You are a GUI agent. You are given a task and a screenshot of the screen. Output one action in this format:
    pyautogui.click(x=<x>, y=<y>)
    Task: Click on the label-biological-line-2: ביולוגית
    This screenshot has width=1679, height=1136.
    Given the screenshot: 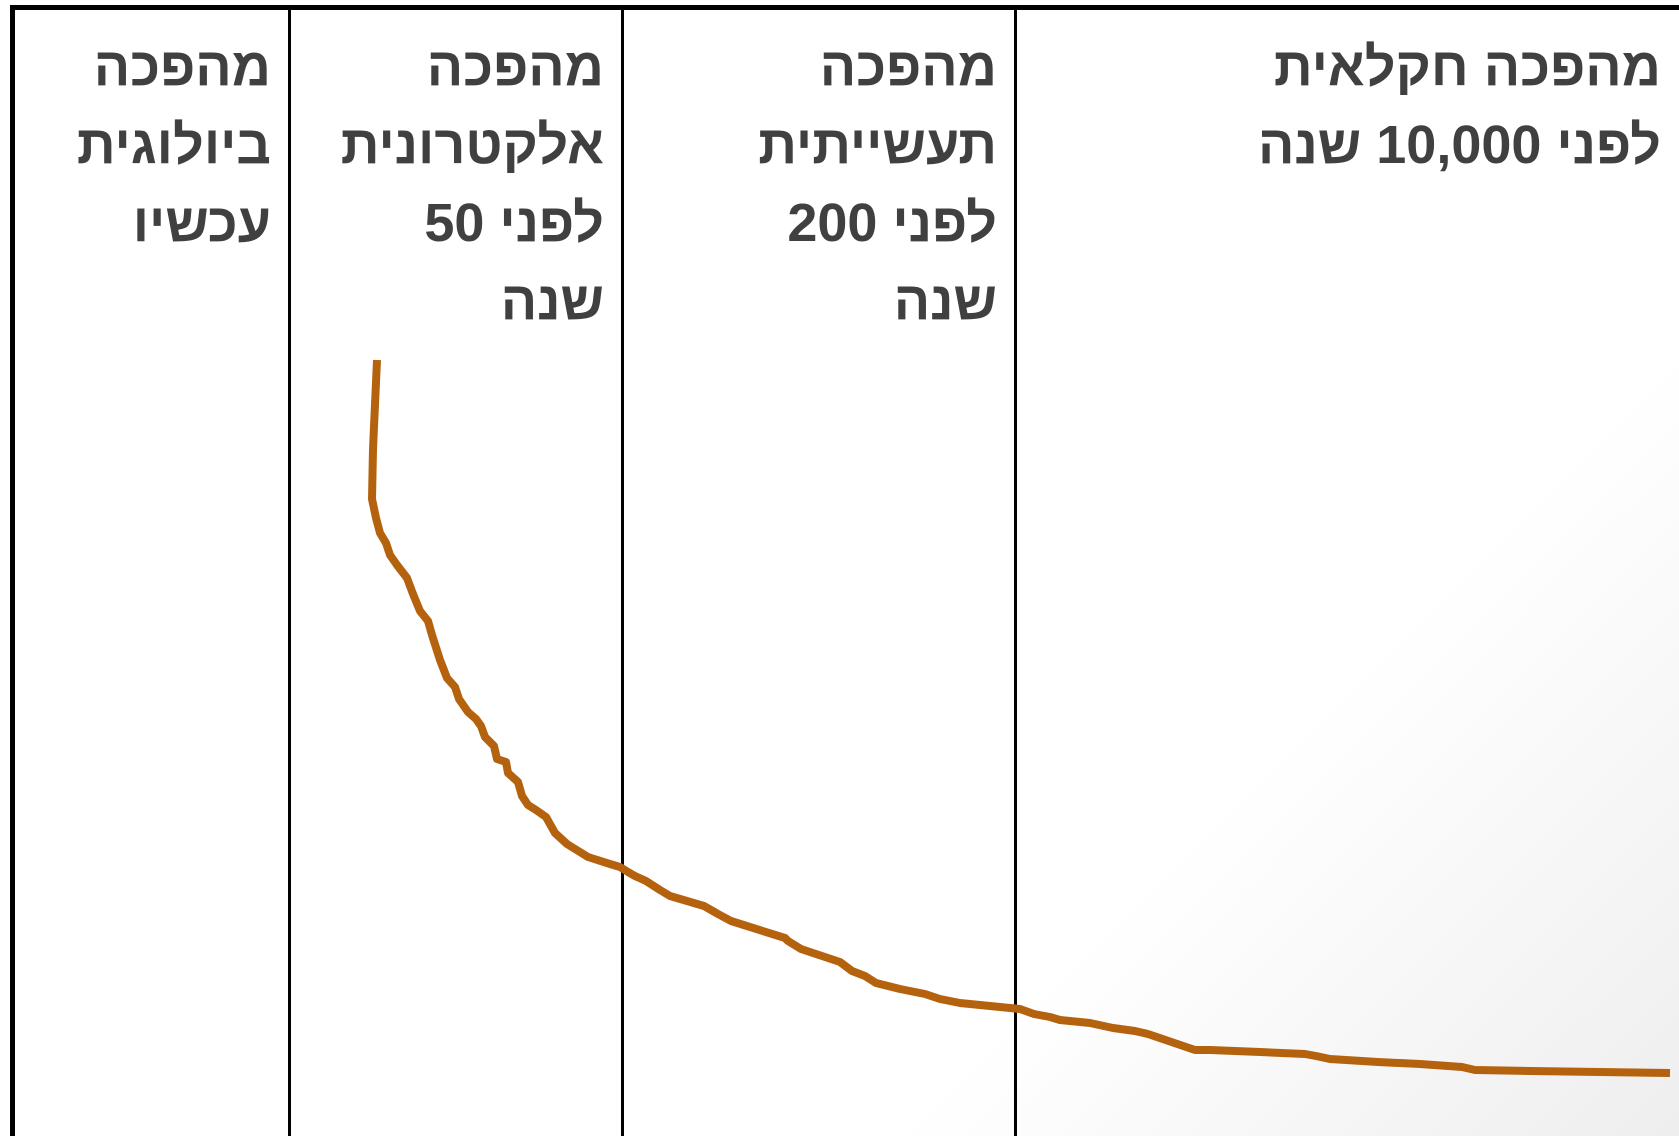 What is the action you would take?
    pyautogui.click(x=173, y=145)
    